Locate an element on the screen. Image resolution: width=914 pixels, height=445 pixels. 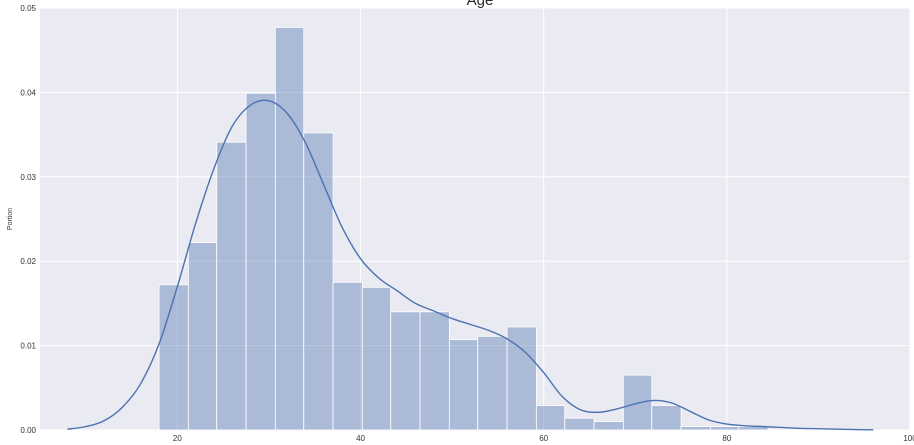
x-tick-label: 100 is located at coordinates (908, 438).